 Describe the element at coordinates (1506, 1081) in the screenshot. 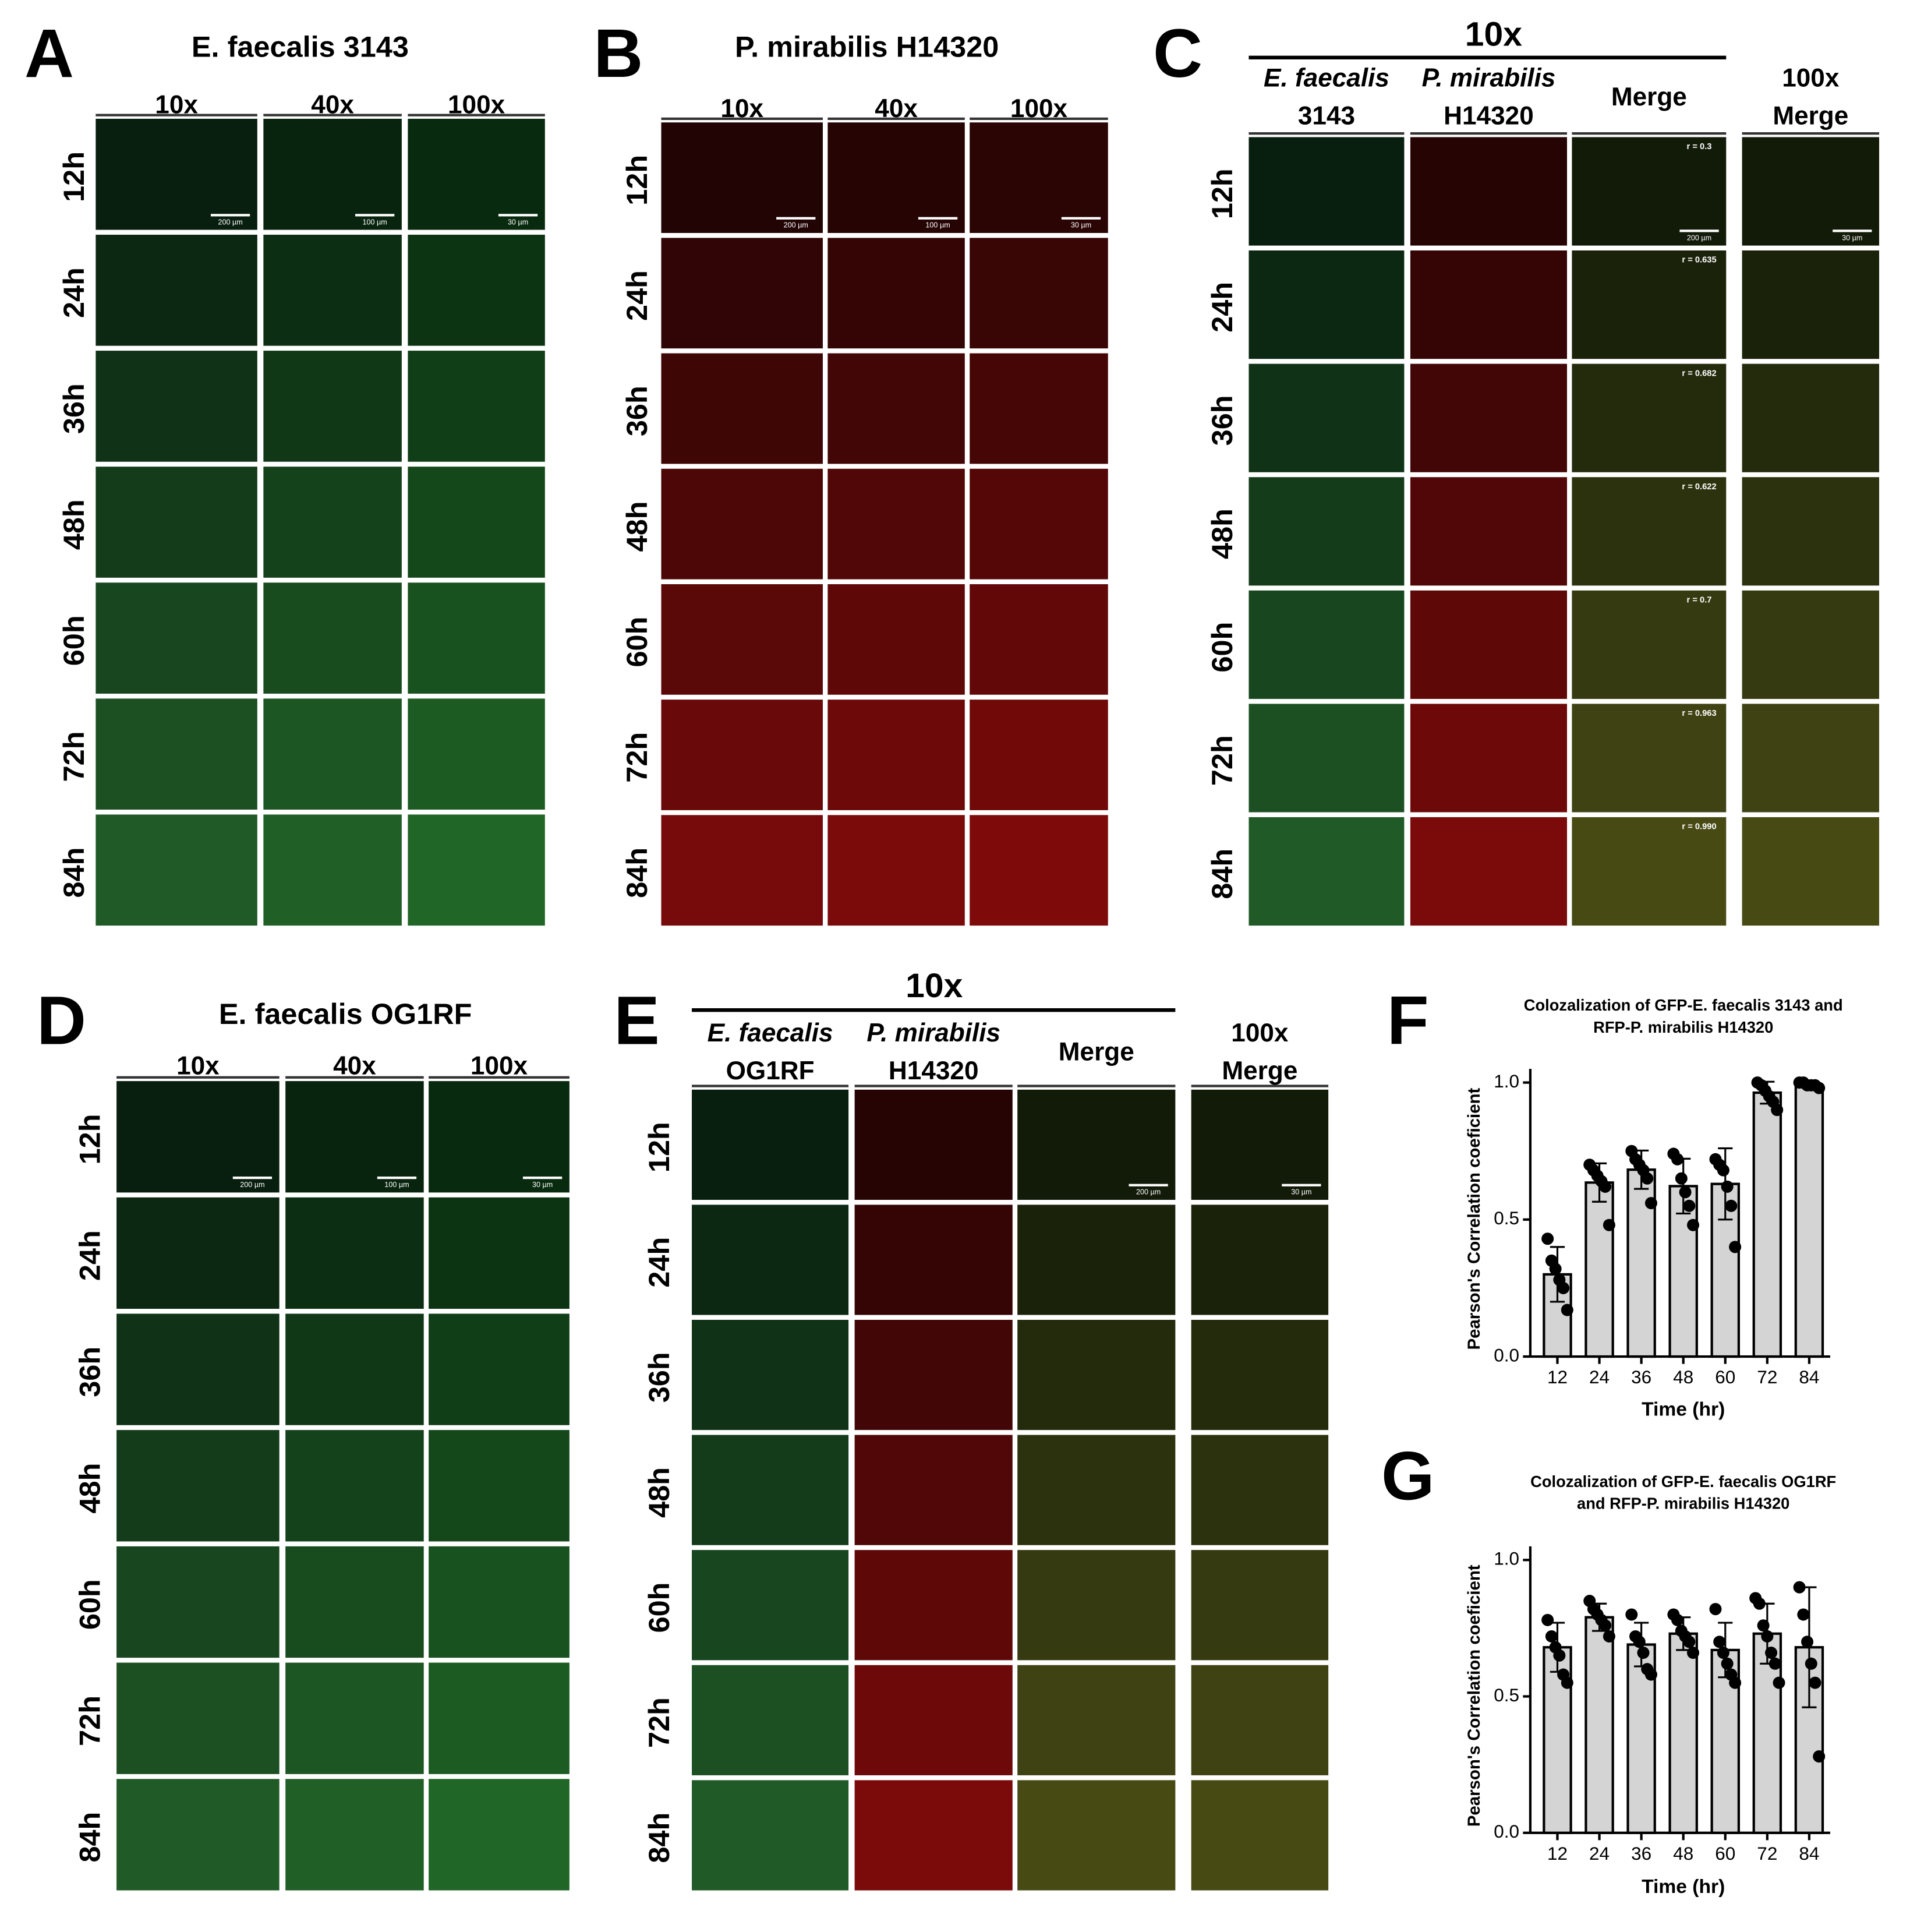

I see `y-tick-label: 1.0` at that location.